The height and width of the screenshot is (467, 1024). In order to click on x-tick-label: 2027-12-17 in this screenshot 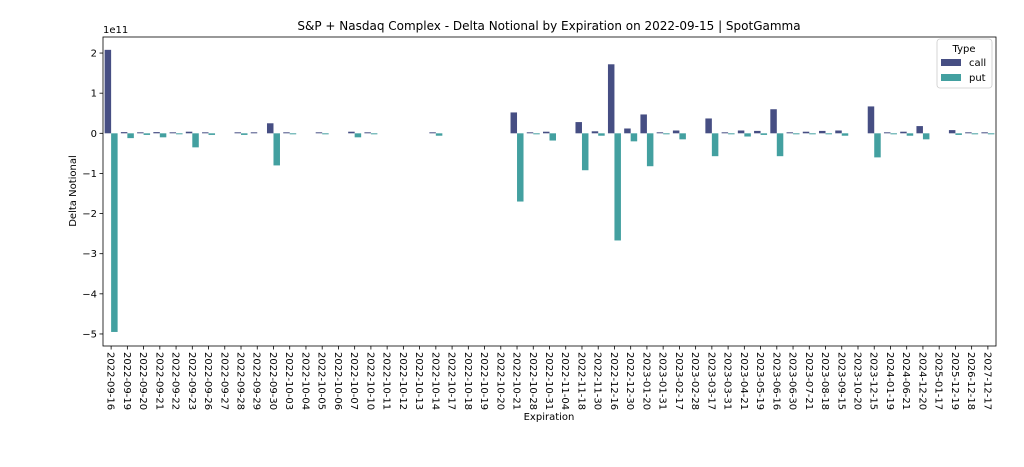, I will do `click(986, 381)`.